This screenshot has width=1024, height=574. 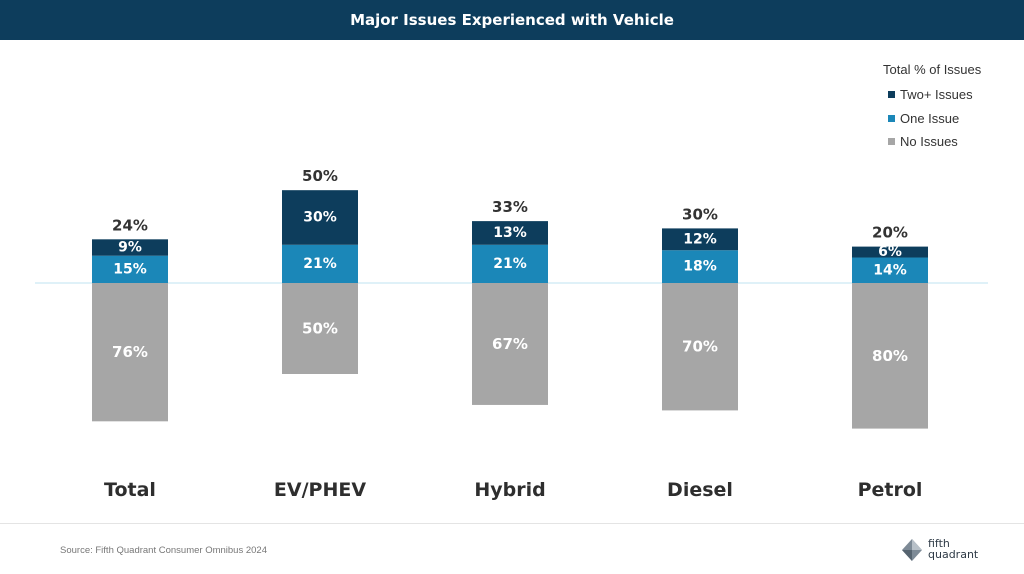 What do you see at coordinates (512, 523) in the screenshot?
I see `footer-divider` at bounding box center [512, 523].